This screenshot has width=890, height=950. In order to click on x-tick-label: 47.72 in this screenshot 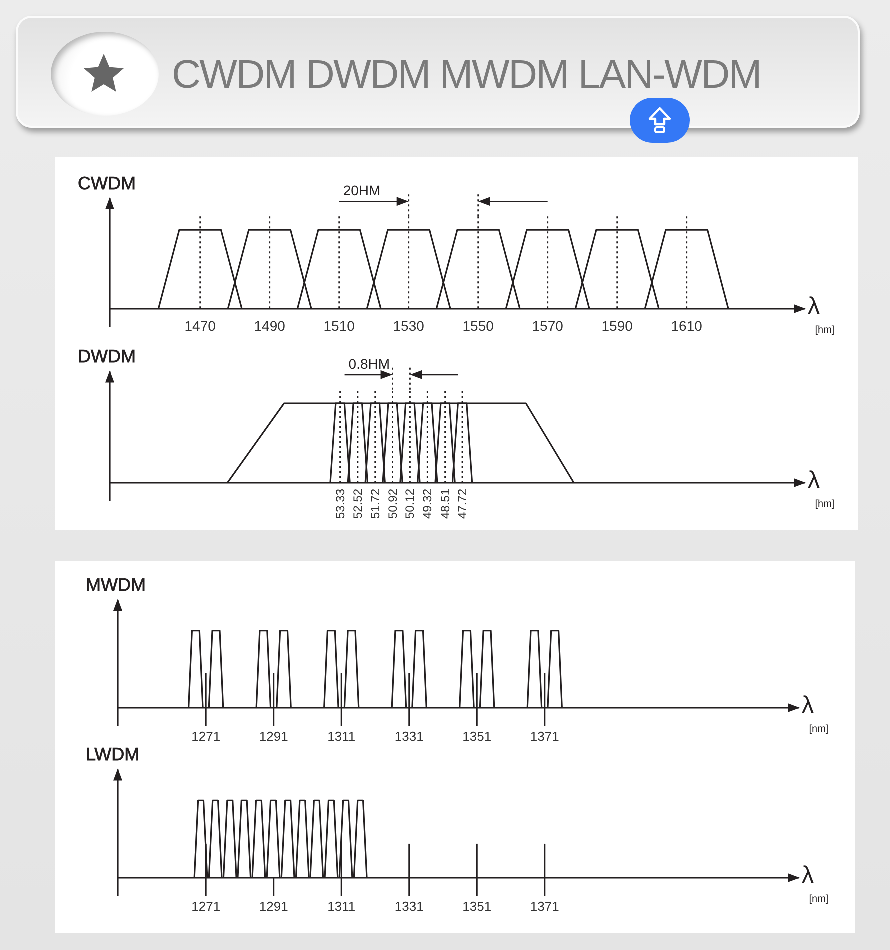, I will do `click(463, 504)`.